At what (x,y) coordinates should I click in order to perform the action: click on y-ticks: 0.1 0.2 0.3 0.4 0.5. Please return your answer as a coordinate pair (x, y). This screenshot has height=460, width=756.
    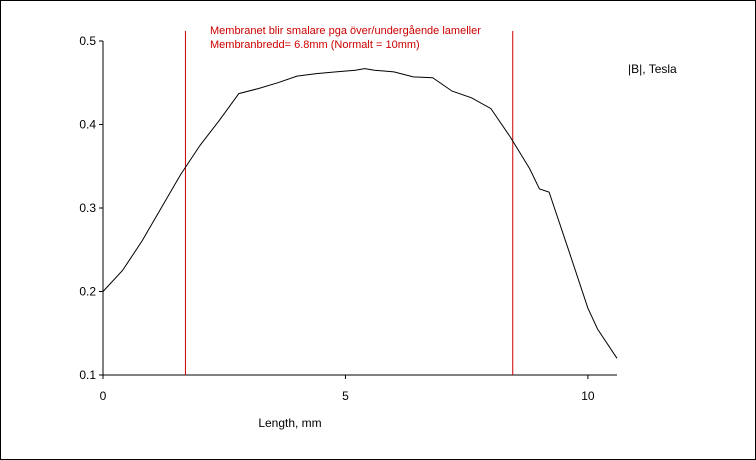
    Looking at the image, I should click on (91, 208).